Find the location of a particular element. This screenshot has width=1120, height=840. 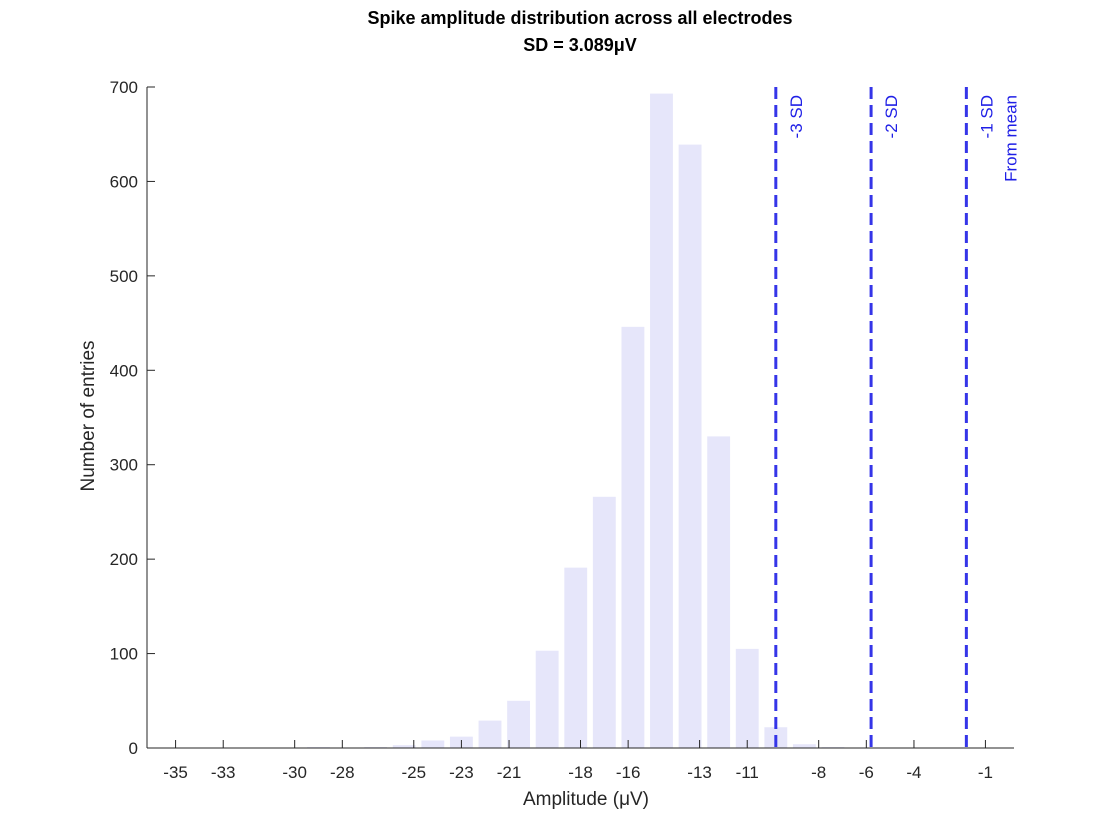

y-axis-label: Number of entries is located at coordinates (88, 415).